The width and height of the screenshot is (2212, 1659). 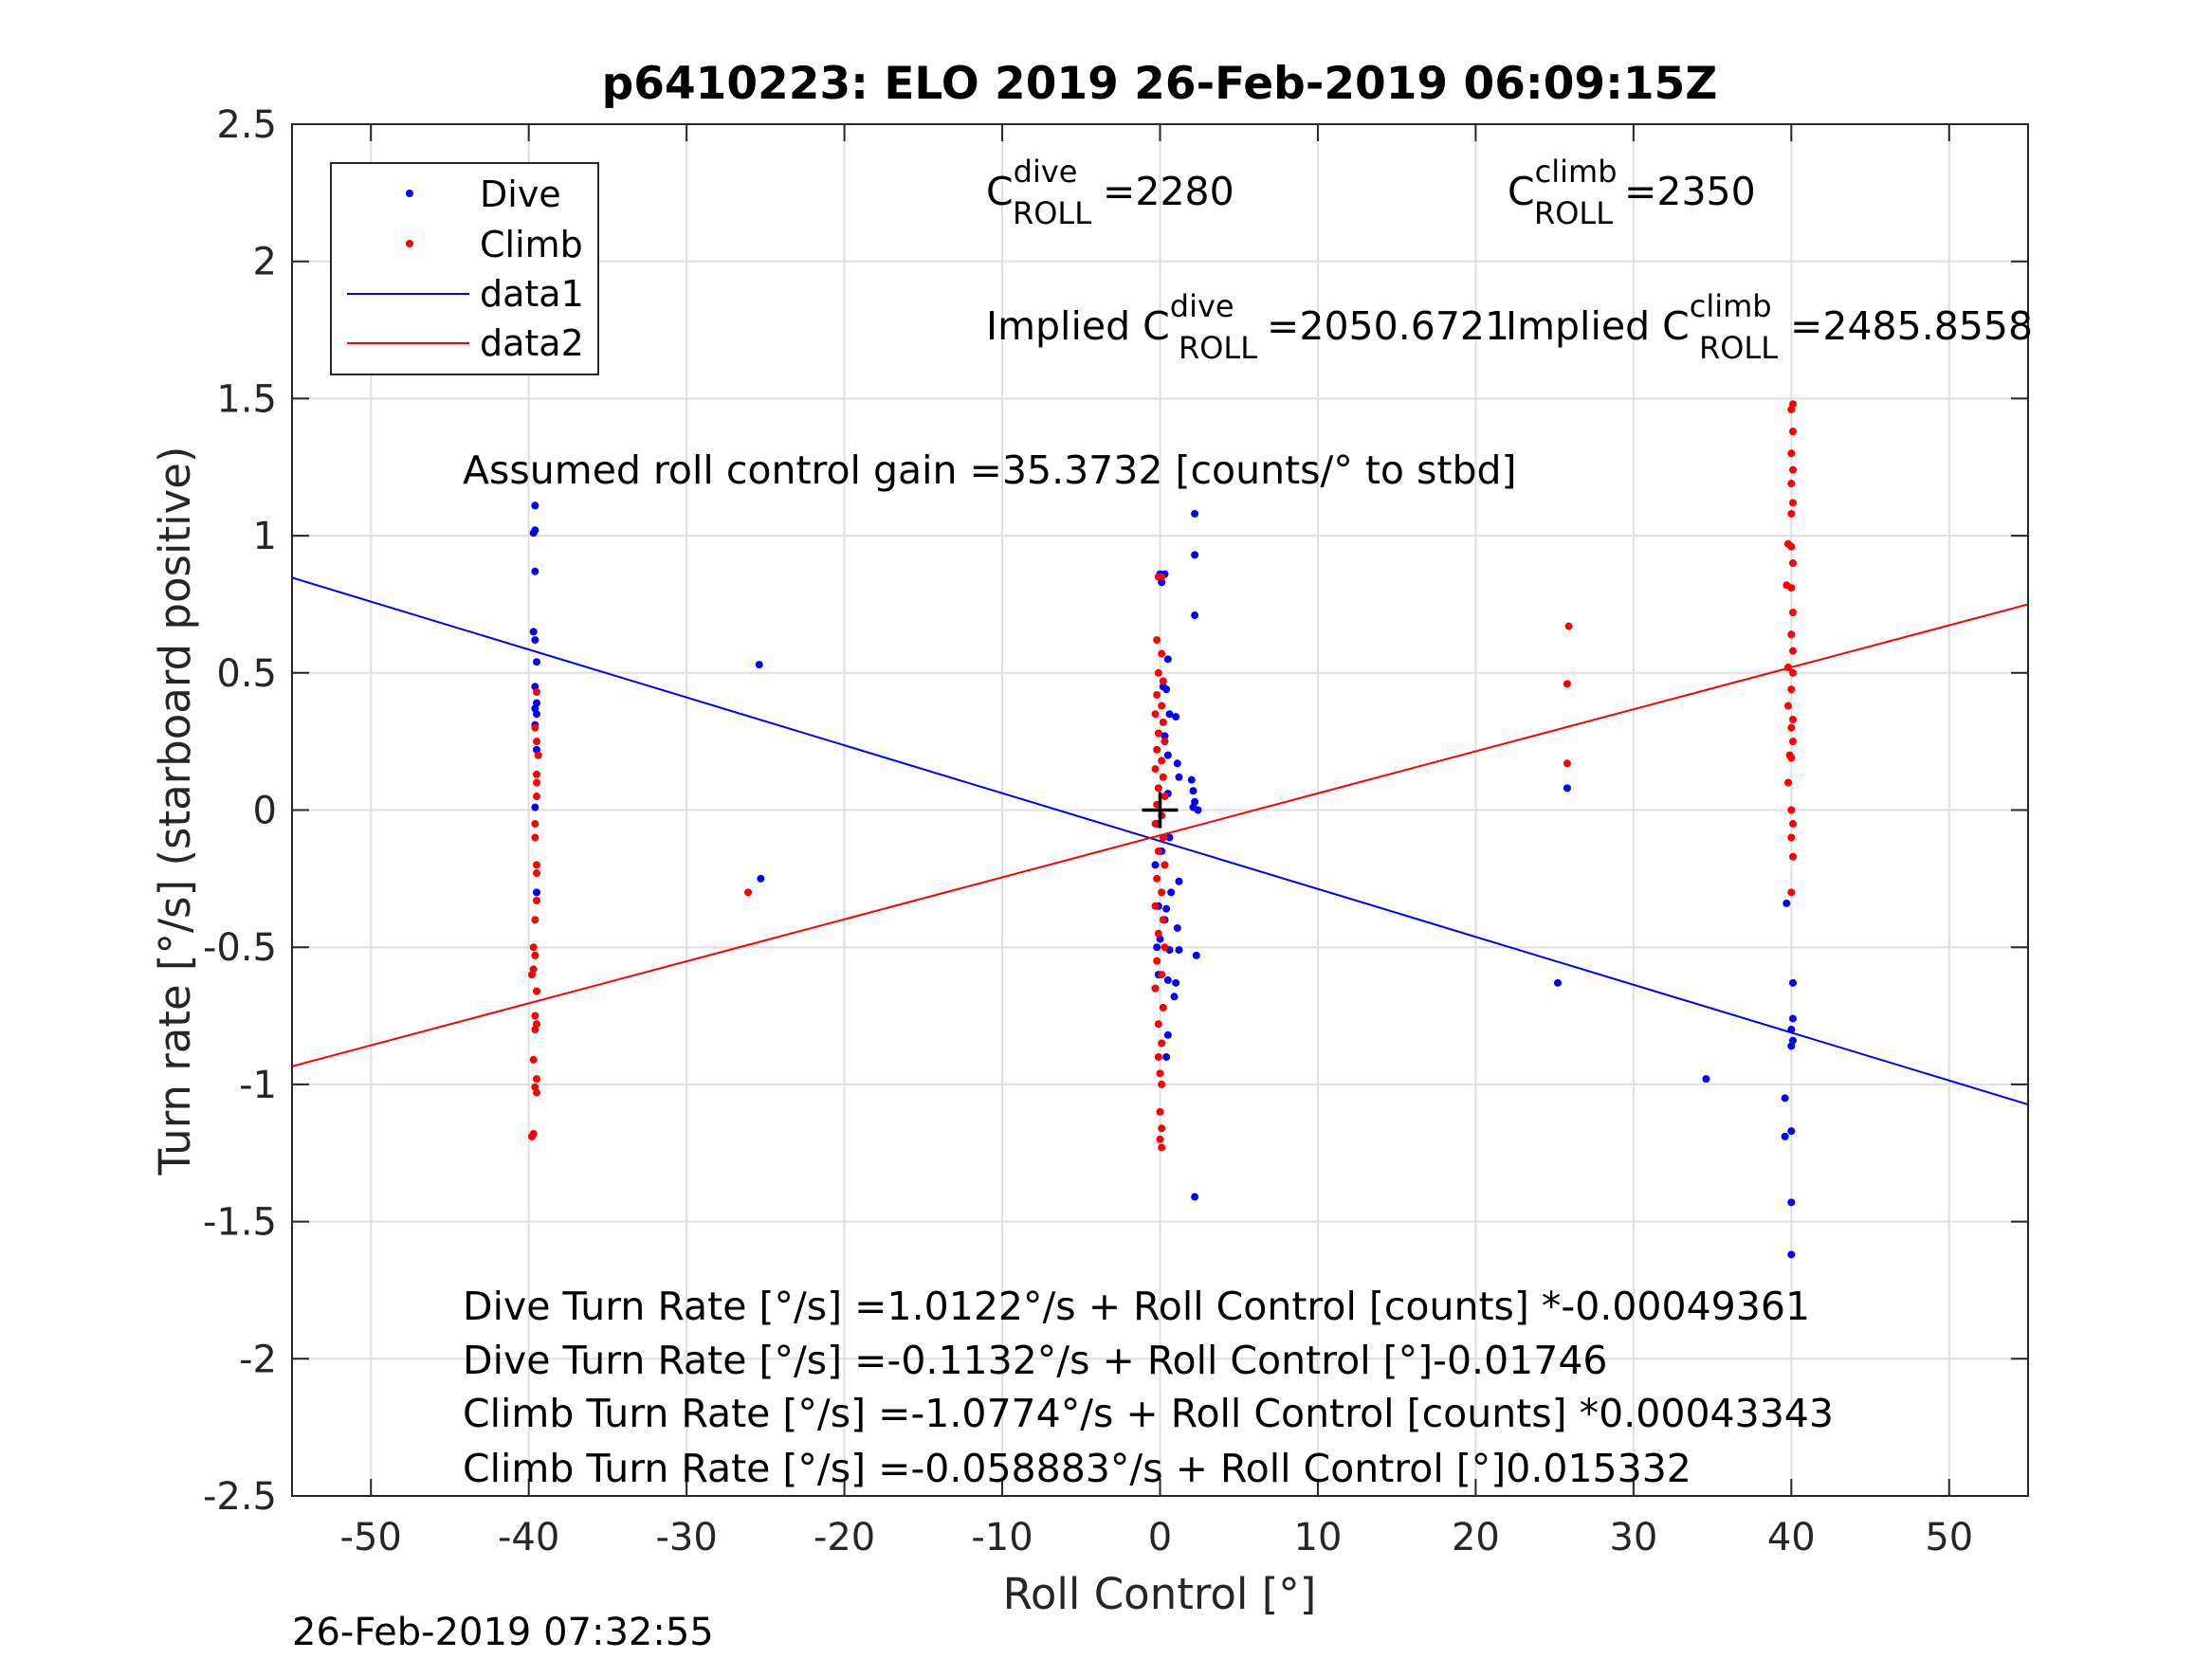 What do you see at coordinates (240, 811) in the screenshot?
I see `y-tick-labels: -2.5 -2 -1.5 -1 -0.5 0 0.5 1 1.5 2 2.5` at bounding box center [240, 811].